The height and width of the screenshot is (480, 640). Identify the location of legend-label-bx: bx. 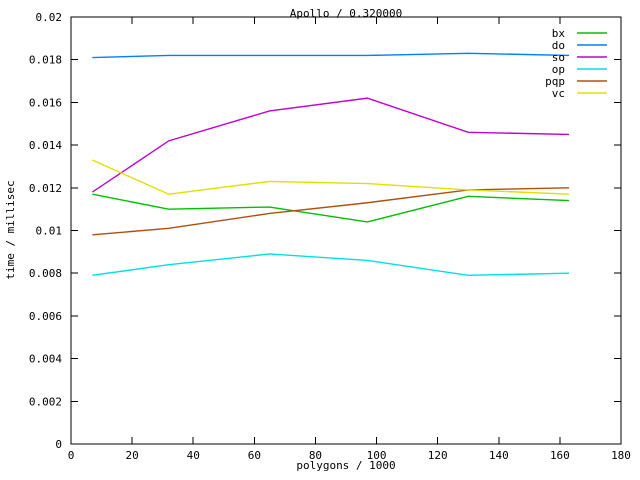
(559, 33).